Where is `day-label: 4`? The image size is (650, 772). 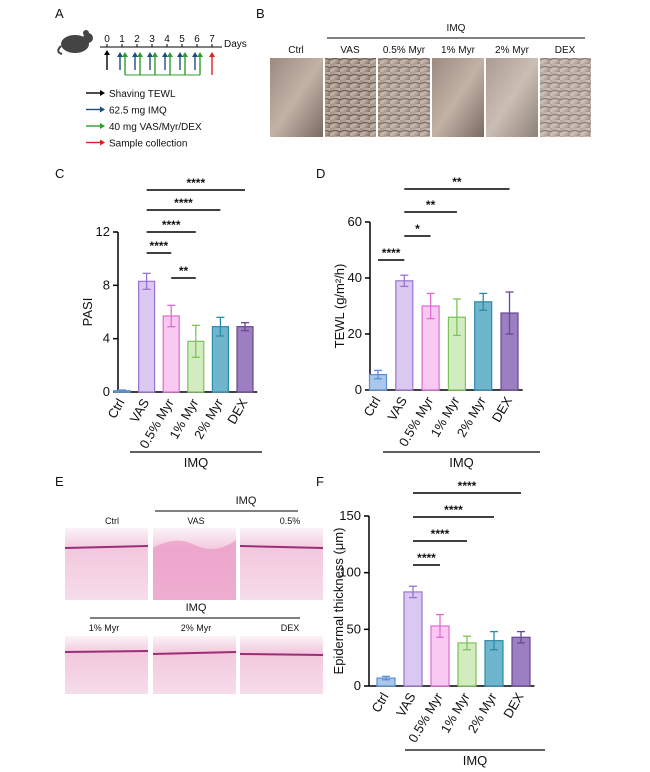
day-label: 4 is located at coordinates (167, 39).